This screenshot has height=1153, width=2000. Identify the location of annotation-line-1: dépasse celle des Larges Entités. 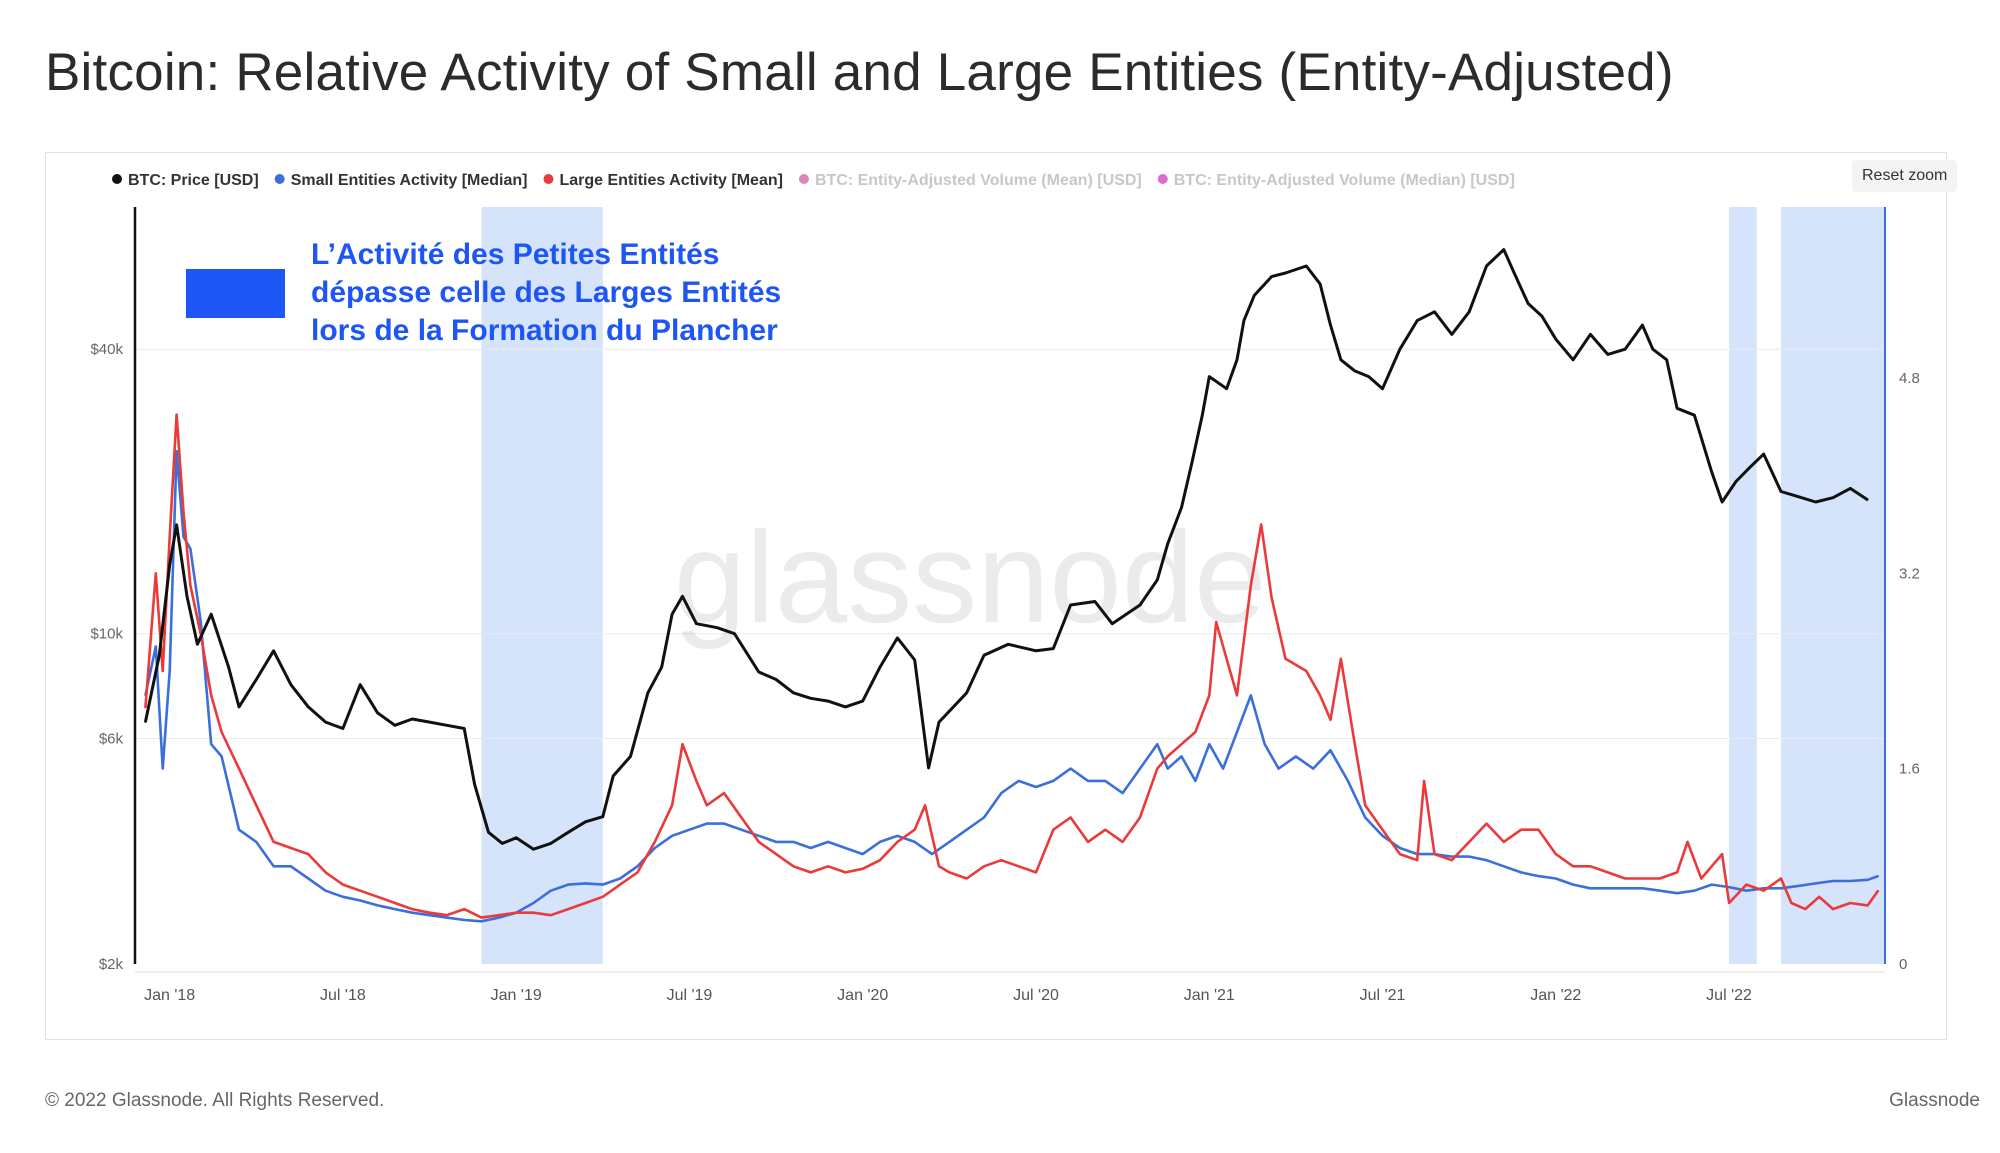
(546, 292).